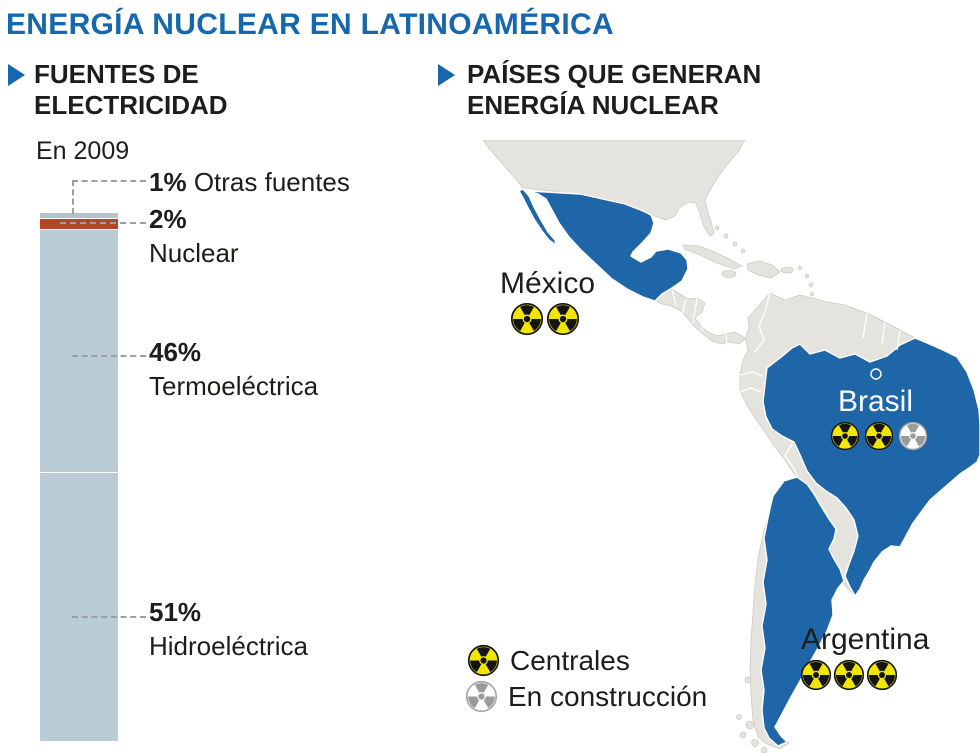  I want to click on legend-en-construccion-label: En construcción, so click(608, 696).